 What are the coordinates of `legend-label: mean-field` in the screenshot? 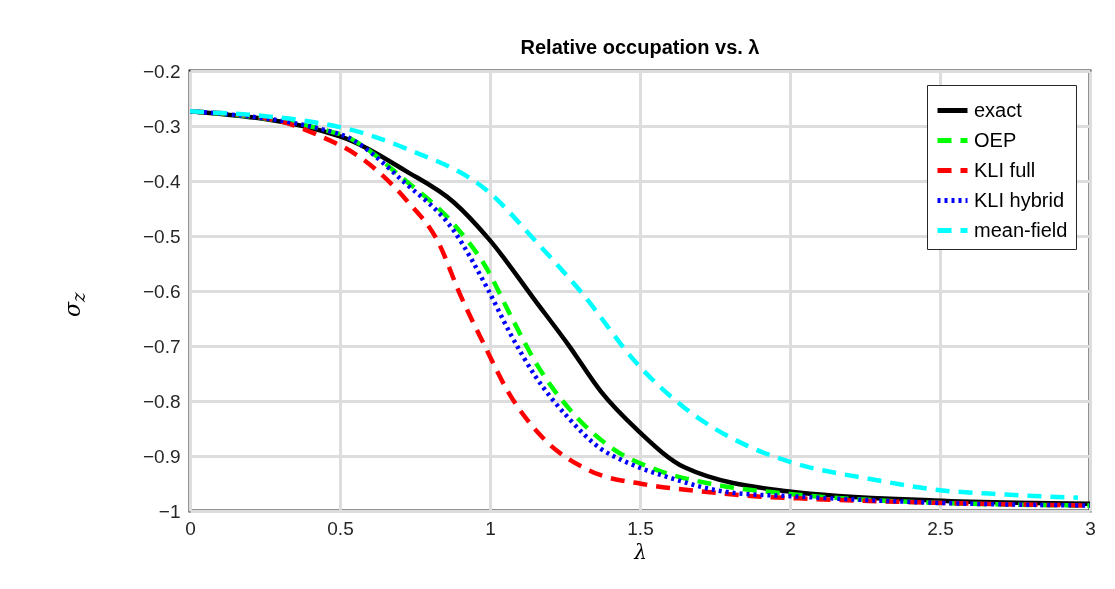 It's located at (1021, 229).